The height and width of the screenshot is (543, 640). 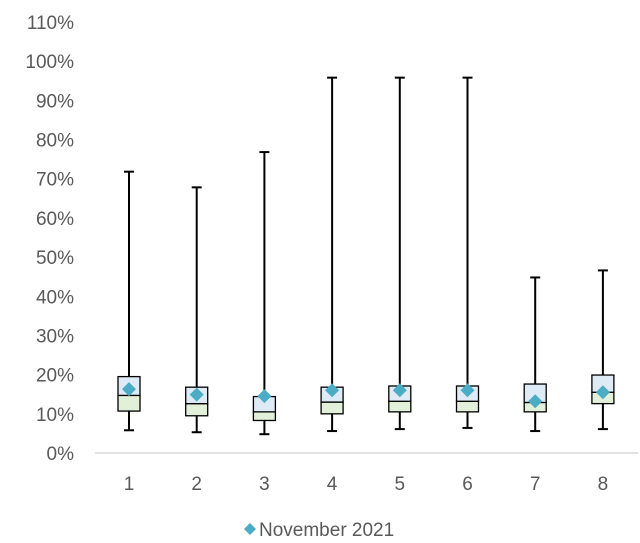 What do you see at coordinates (50, 23) in the screenshot?
I see `y-tick-label: 110%` at bounding box center [50, 23].